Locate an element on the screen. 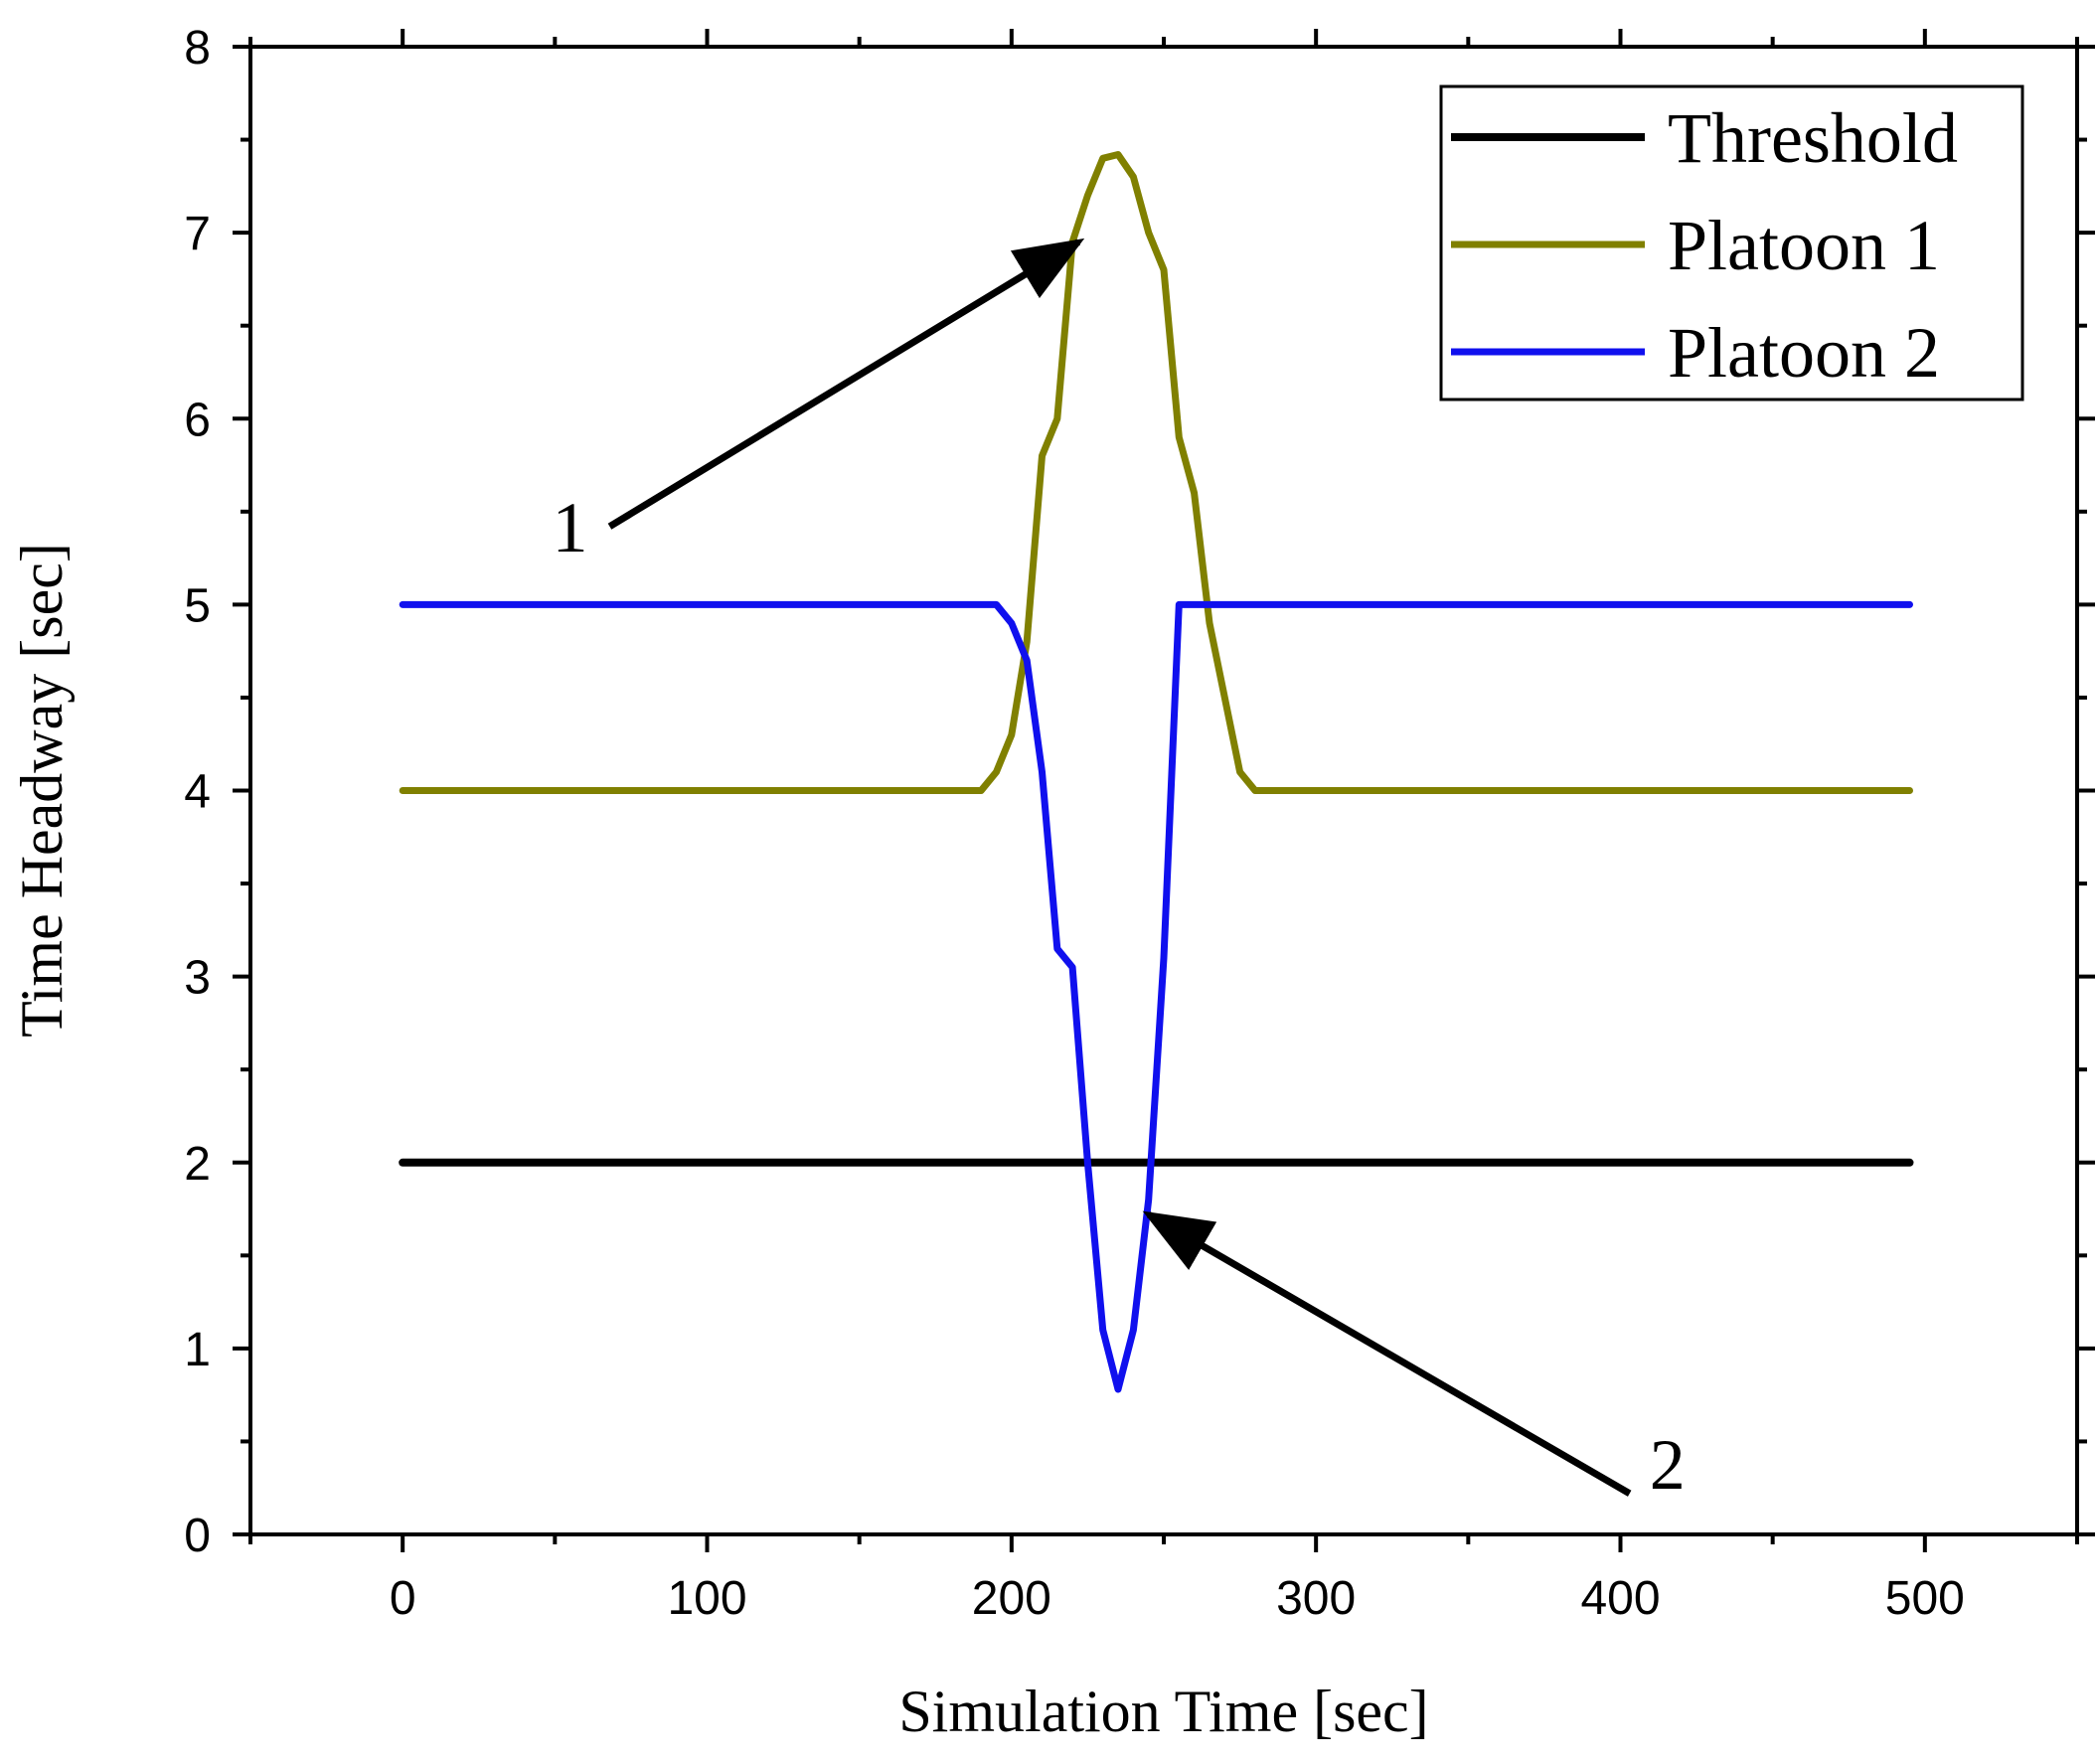 The width and height of the screenshot is (2097, 1764). y-tick-label: 2 is located at coordinates (198, 1164).